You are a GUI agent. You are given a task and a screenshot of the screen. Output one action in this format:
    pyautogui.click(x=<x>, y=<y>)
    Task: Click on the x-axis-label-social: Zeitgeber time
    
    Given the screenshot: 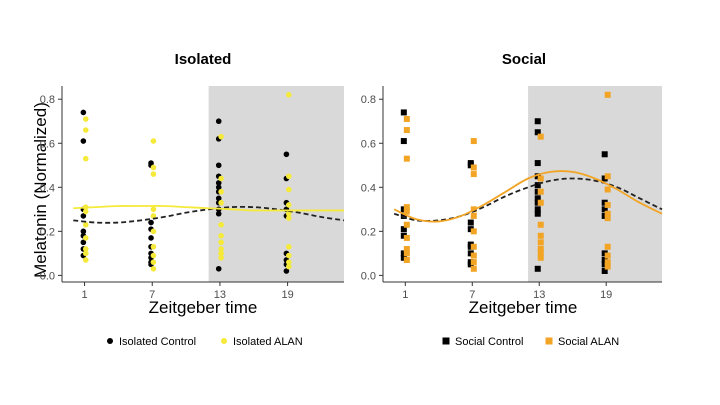 What is the action you would take?
    pyautogui.click(x=523, y=307)
    